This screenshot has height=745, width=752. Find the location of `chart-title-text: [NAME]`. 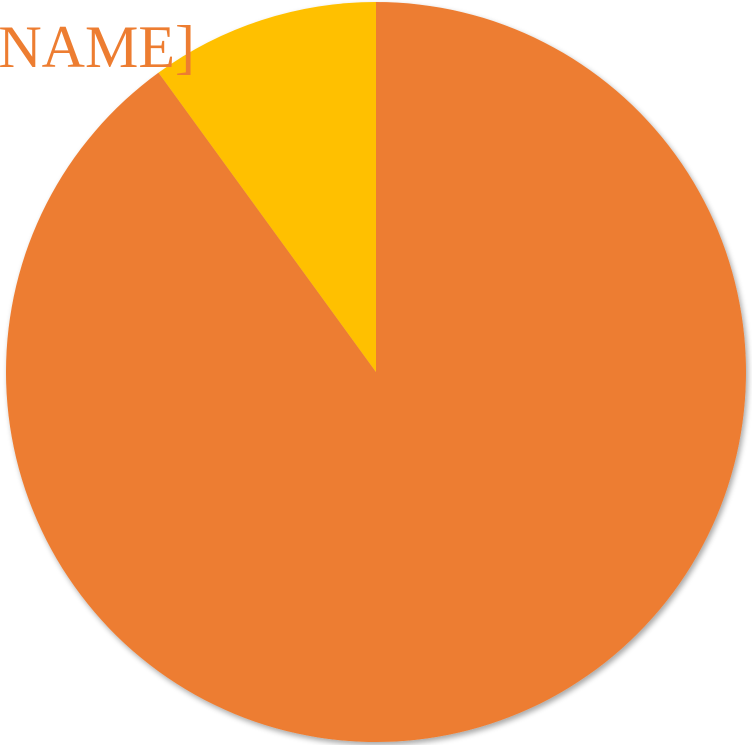

chart-title-text: [NAME] is located at coordinates (97, 47).